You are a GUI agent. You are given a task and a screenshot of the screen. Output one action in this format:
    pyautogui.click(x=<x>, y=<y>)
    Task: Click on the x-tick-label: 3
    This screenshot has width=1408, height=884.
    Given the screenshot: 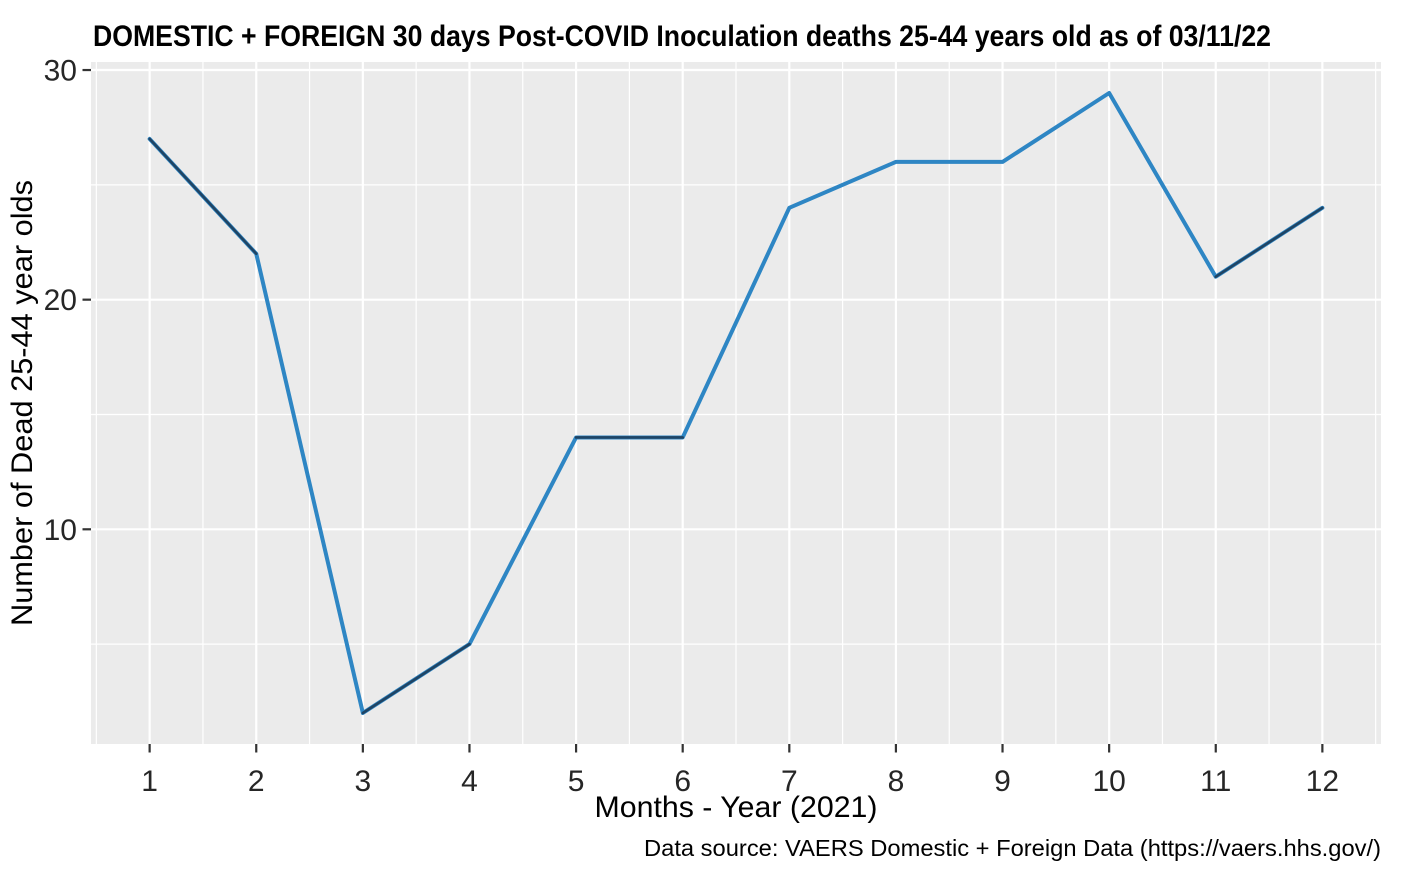 What is the action you would take?
    pyautogui.click(x=363, y=781)
    